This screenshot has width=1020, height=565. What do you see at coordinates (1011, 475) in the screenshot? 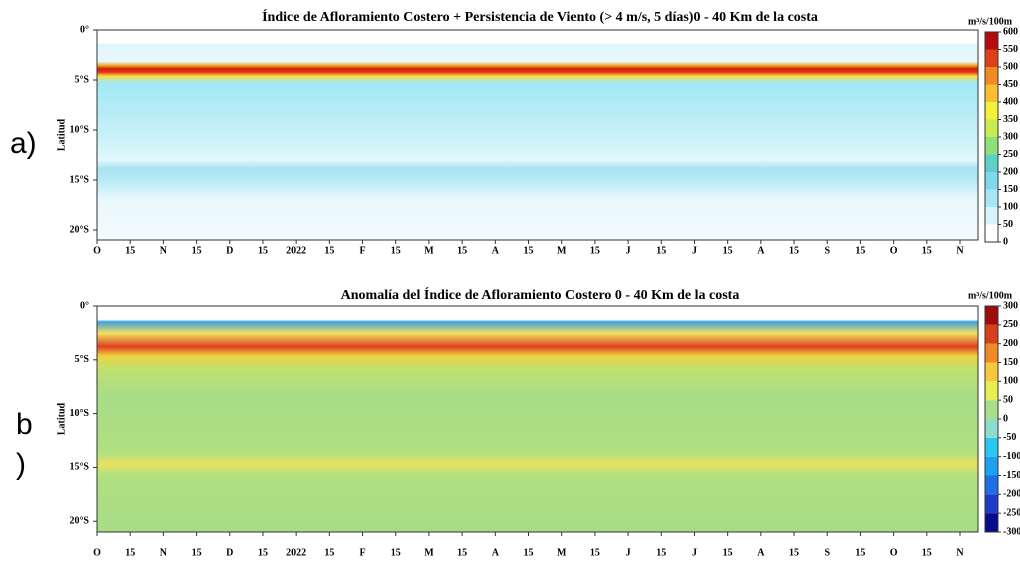
I see `colorbar-tick-label: -150` at bounding box center [1011, 475].